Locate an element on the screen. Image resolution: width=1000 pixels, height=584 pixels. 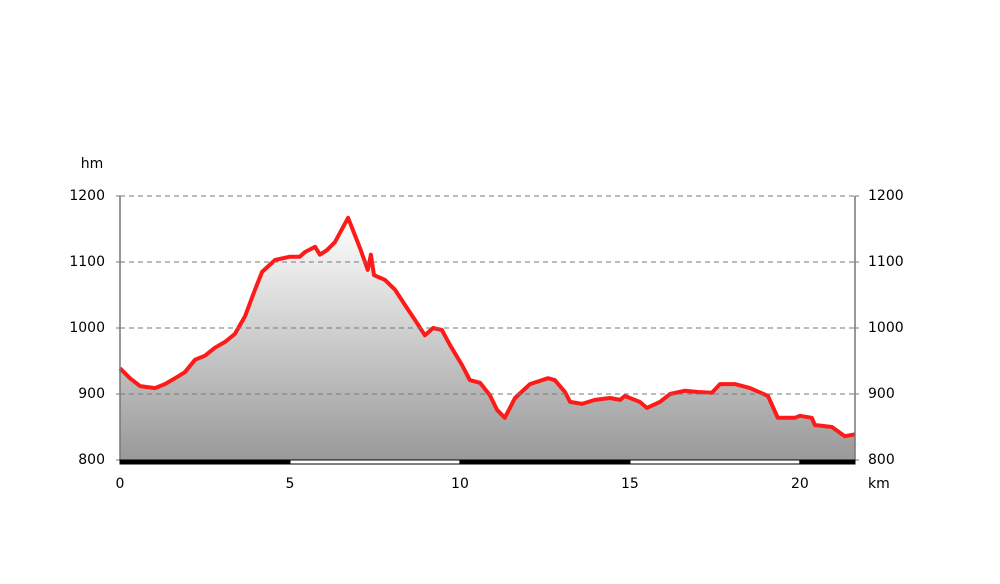
x-tick-label: 0 is located at coordinates (120, 484).